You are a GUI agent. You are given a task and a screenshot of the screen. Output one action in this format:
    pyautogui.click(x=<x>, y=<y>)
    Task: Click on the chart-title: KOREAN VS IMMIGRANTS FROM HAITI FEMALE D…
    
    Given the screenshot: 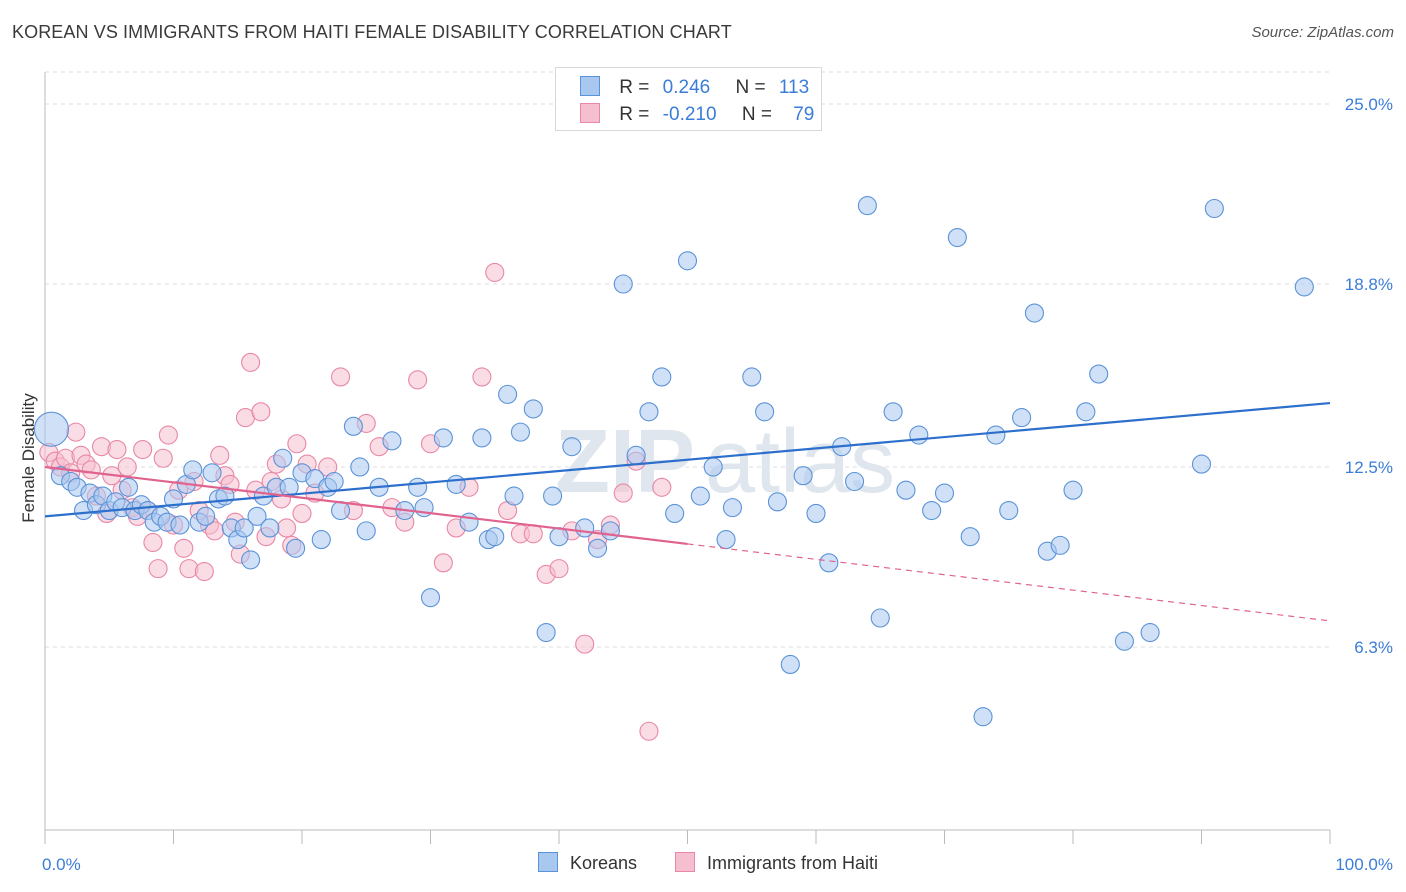 What is the action you would take?
    pyautogui.click(x=372, y=32)
    